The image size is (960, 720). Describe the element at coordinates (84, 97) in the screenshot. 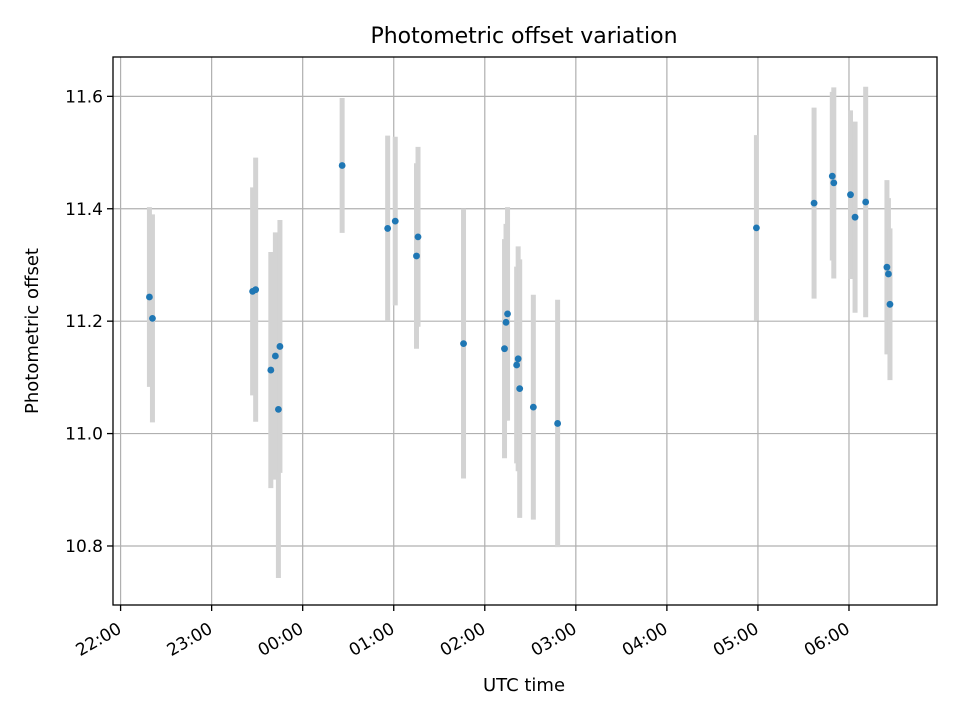

I see `y-tick-label: 11.6` at that location.